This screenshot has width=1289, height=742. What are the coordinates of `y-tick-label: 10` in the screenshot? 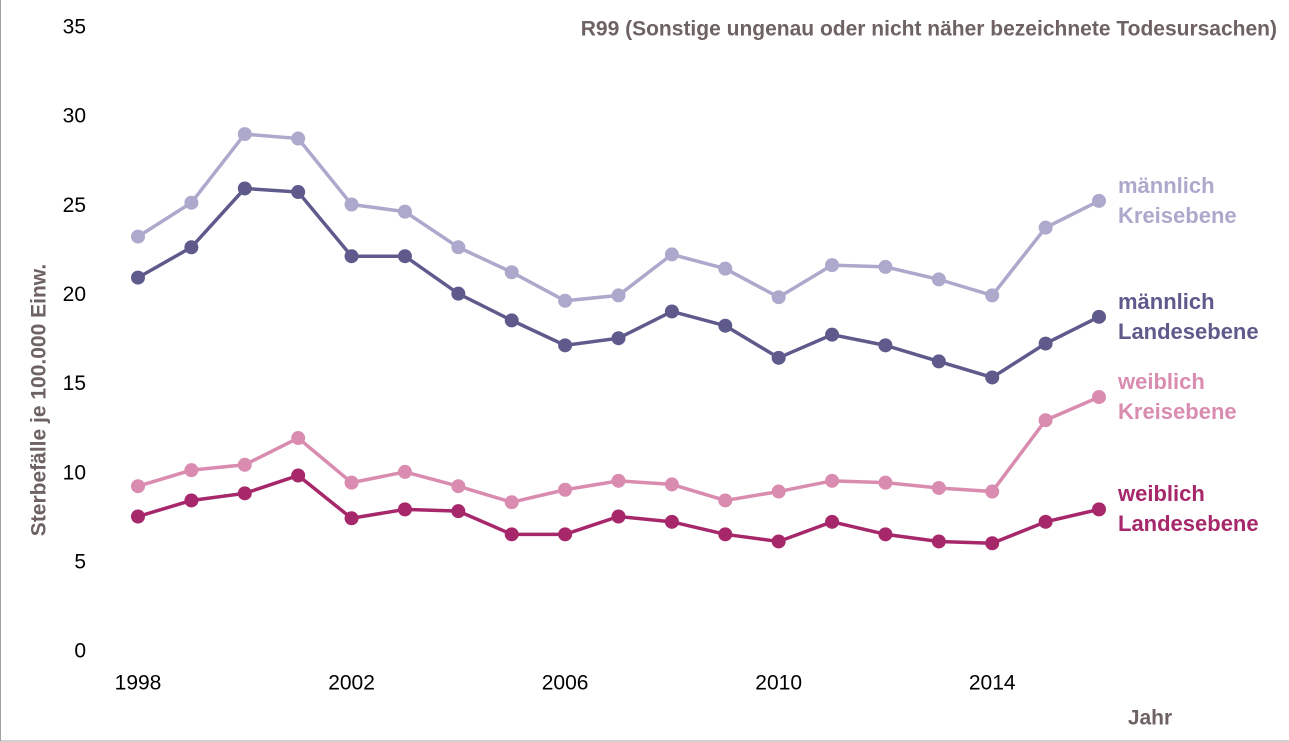 It's located at (74, 472).